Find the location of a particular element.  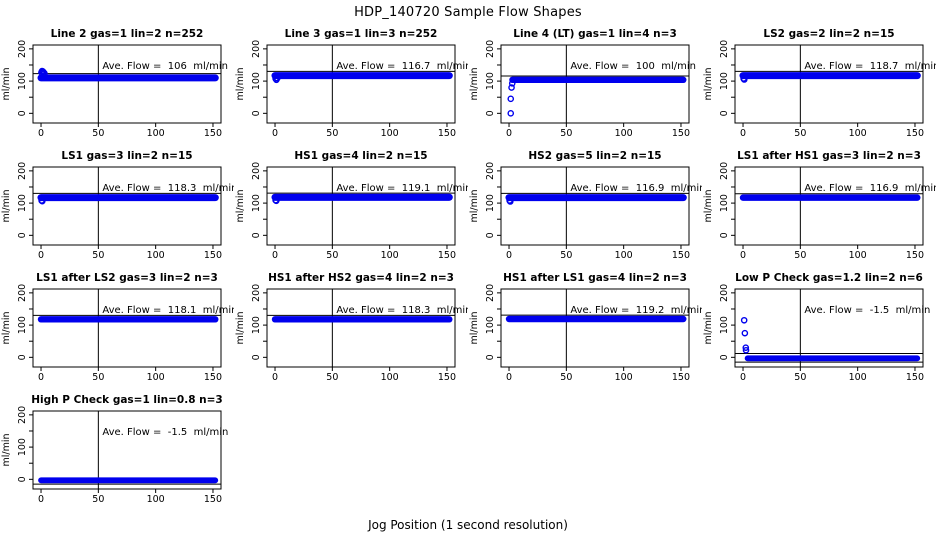

subplot-title: Line 2 gas=1 lin=2 n=252 is located at coordinates (127, 34).